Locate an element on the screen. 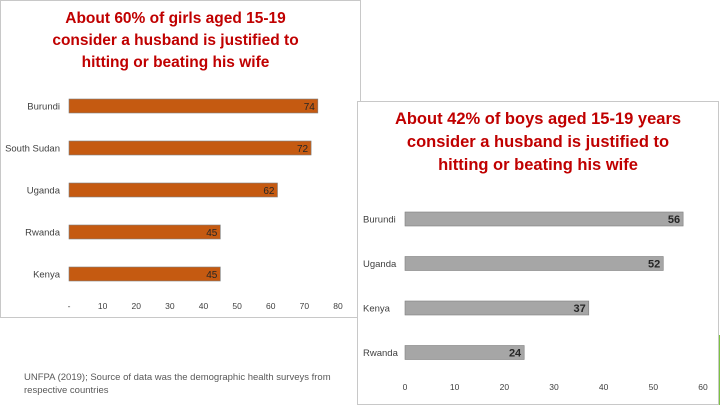  girls-value-label: 74 is located at coordinates (310, 107).